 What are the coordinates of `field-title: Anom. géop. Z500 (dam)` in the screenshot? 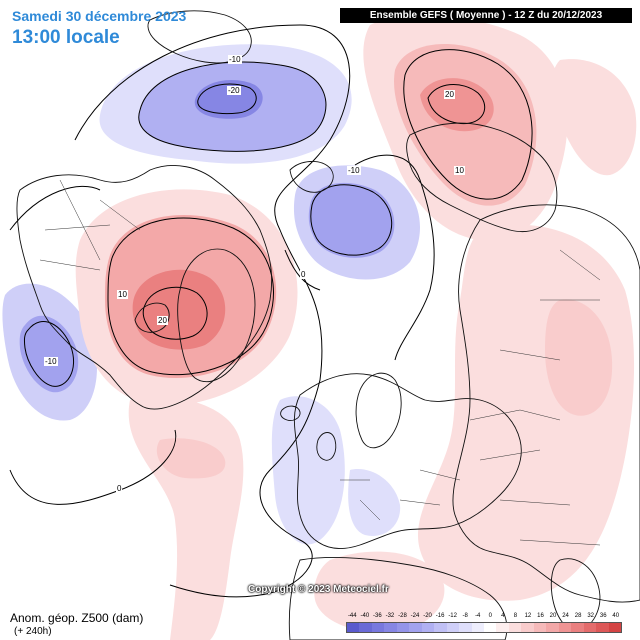 It's located at (77, 618).